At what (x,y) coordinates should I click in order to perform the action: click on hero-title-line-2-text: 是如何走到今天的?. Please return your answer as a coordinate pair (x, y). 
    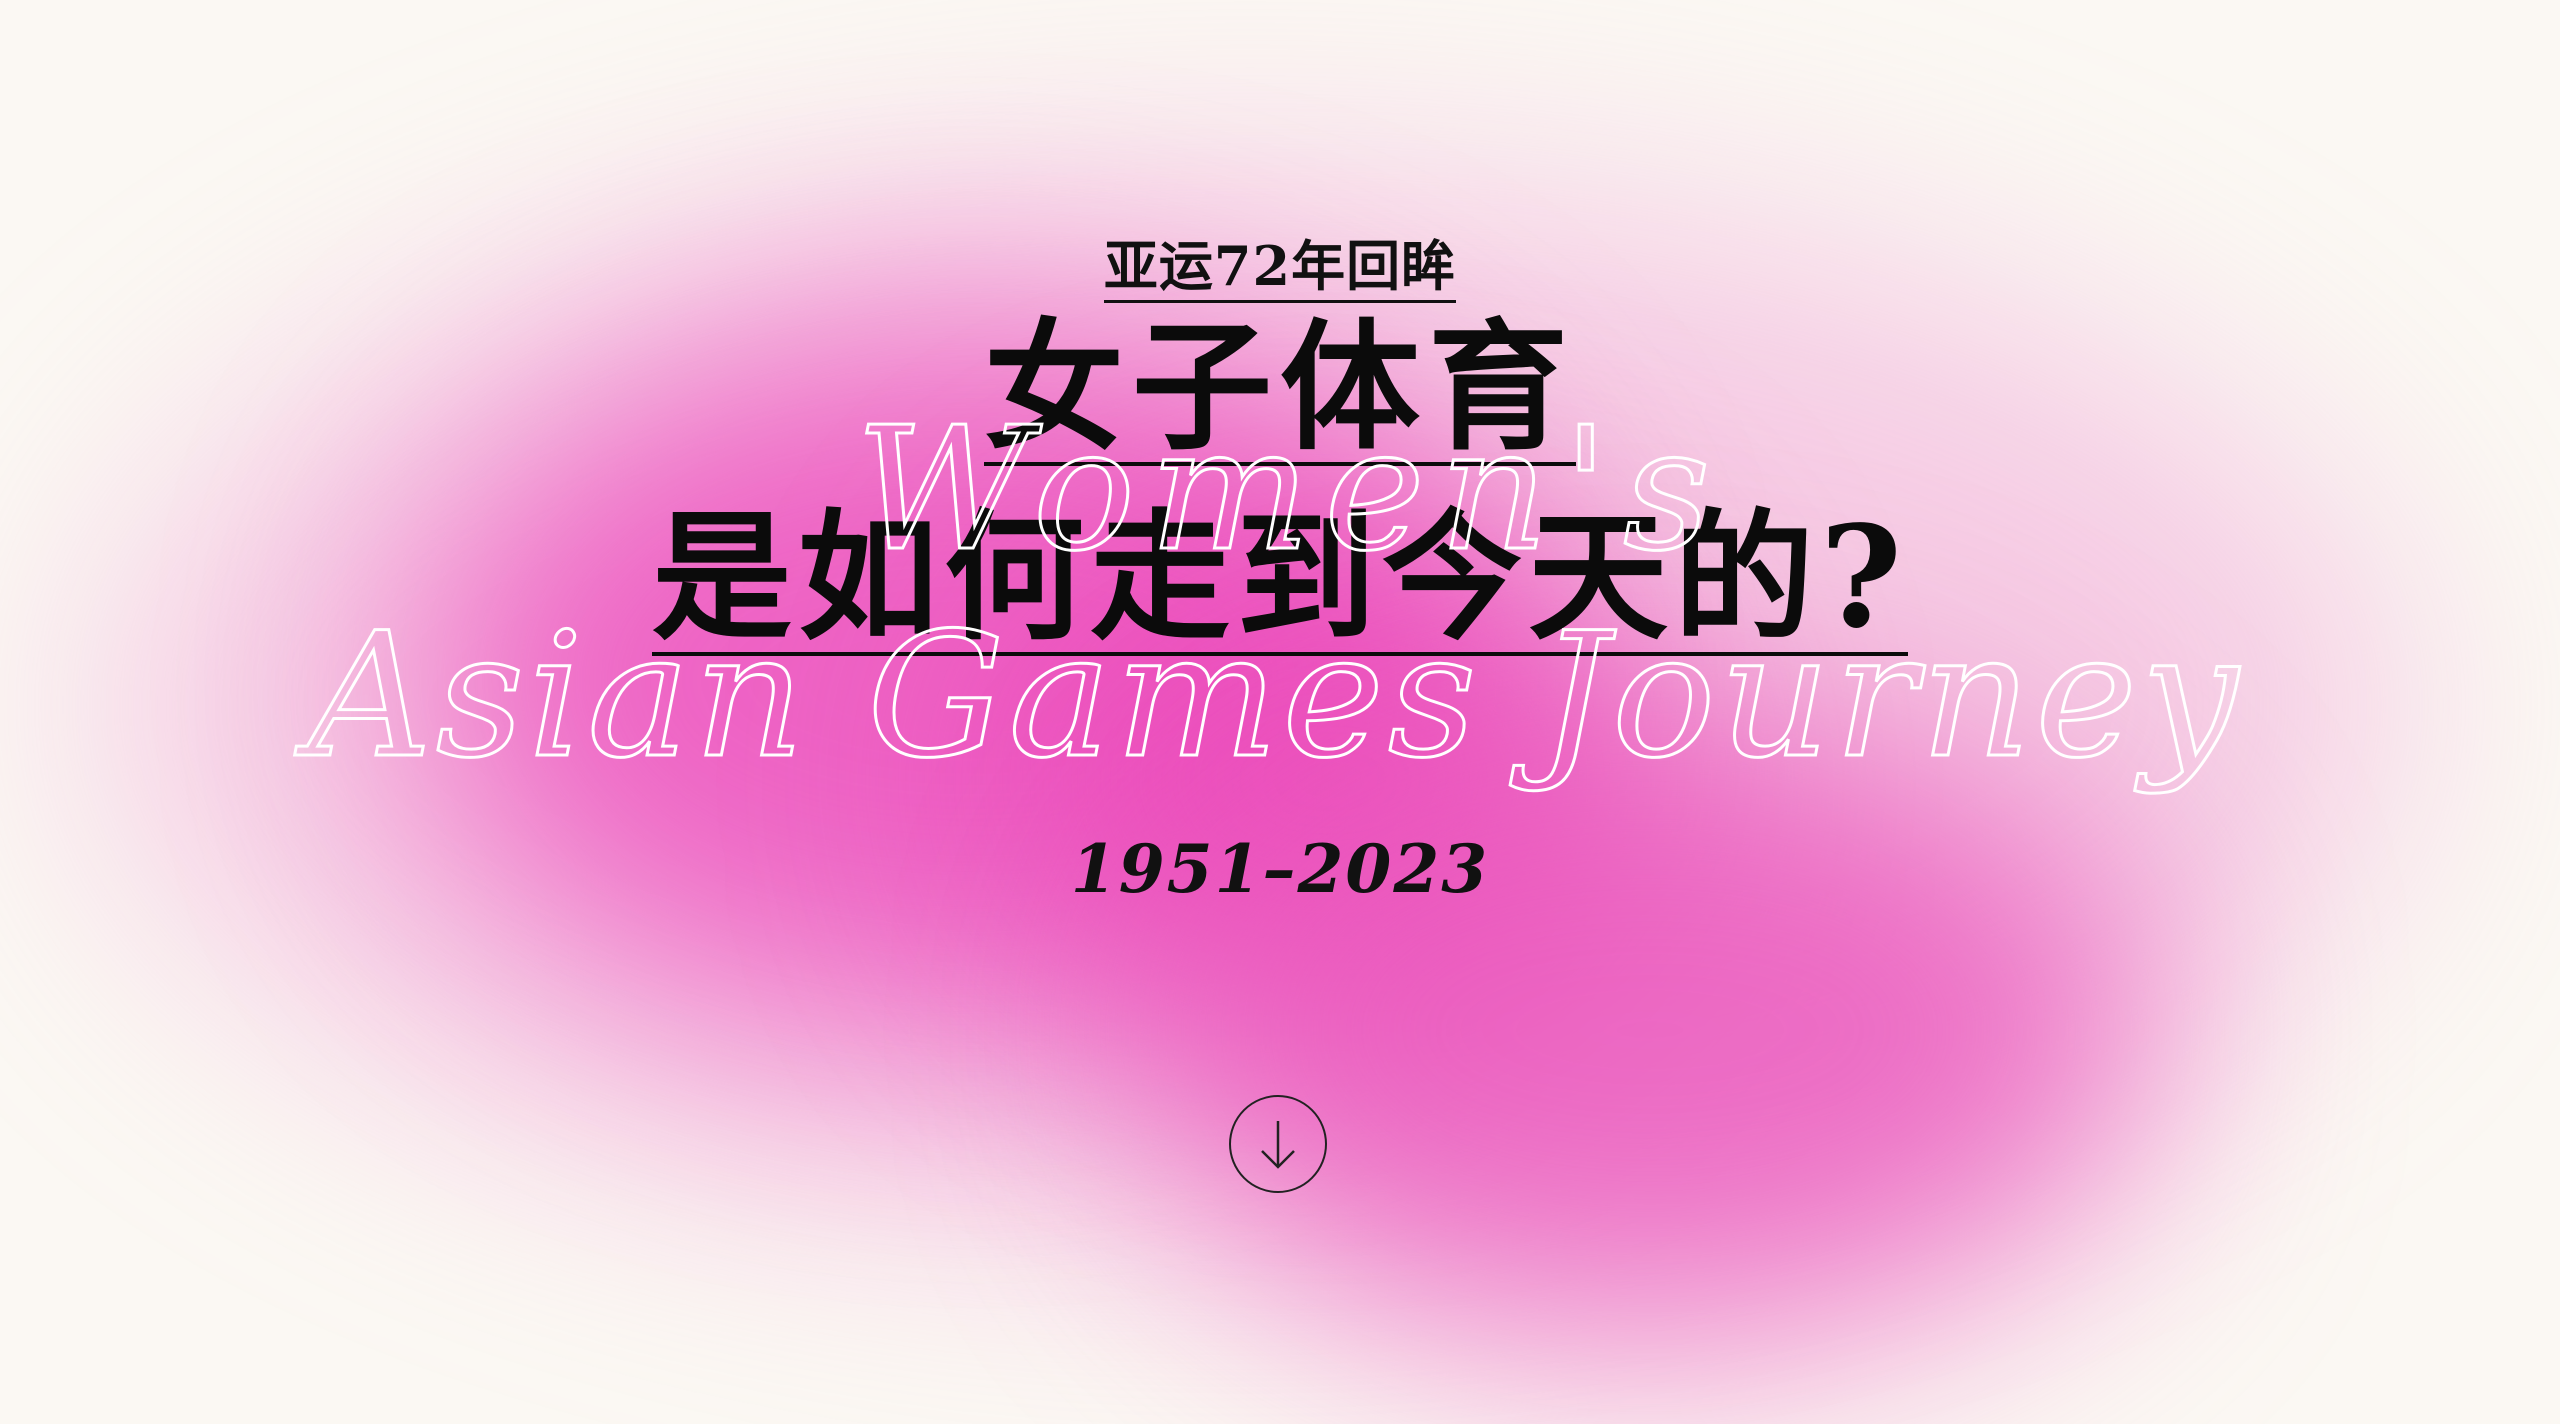
    Looking at the image, I should click on (1280, 578).